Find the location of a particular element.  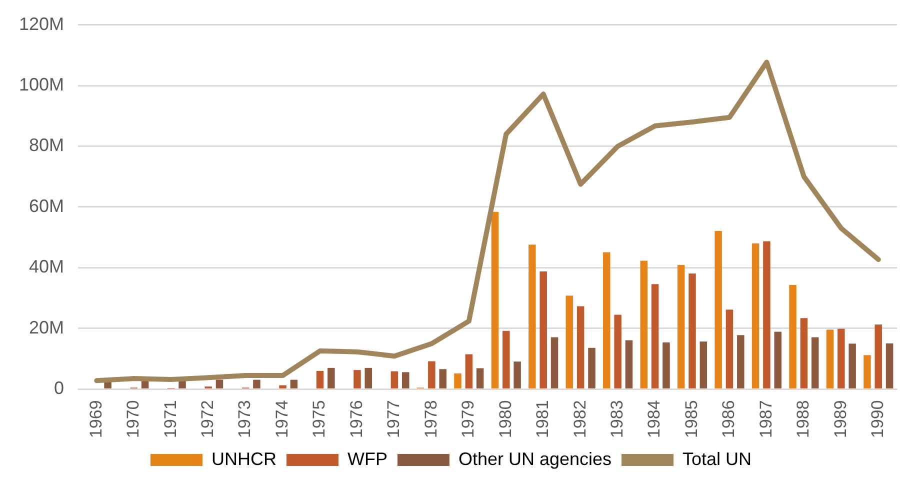

x-tick-label: 1976 is located at coordinates (356, 419).